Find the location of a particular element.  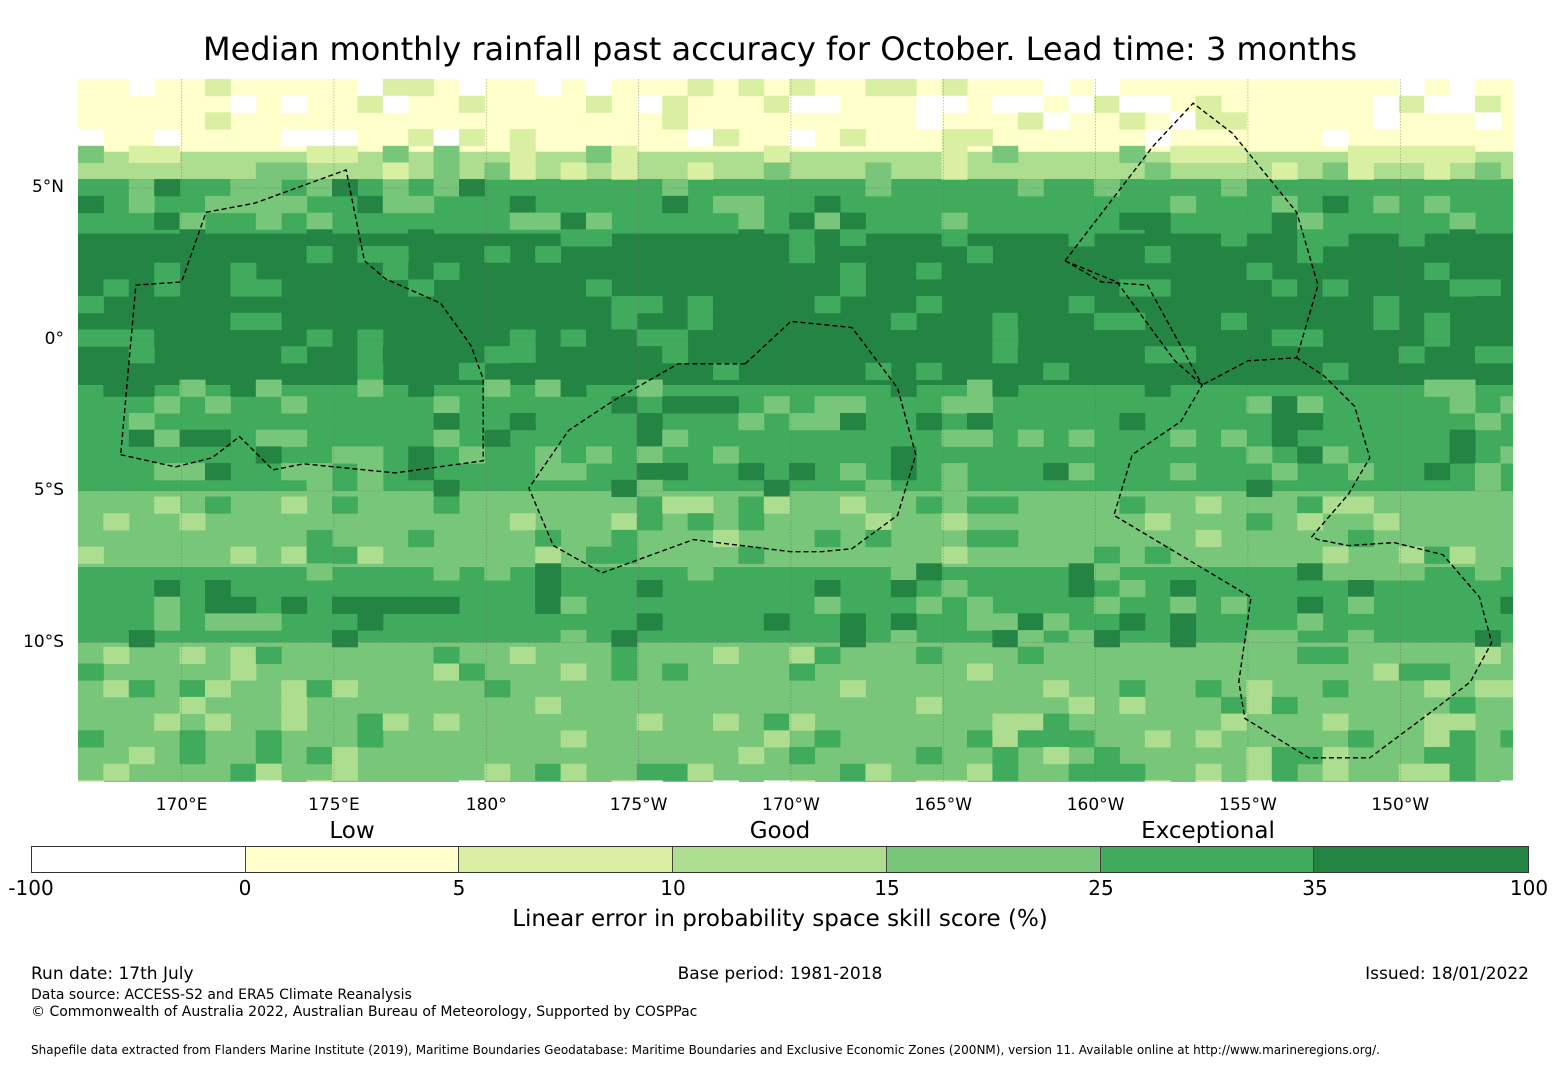

colorbar-tick-label: 100 is located at coordinates (1529, 888).